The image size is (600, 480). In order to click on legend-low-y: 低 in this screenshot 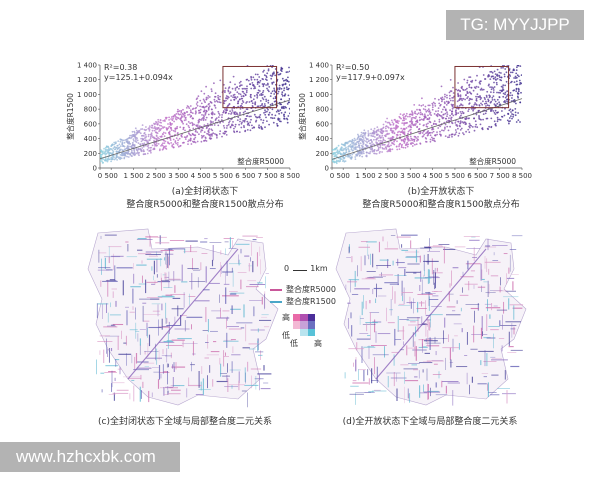, I will do `click(286, 335)`.